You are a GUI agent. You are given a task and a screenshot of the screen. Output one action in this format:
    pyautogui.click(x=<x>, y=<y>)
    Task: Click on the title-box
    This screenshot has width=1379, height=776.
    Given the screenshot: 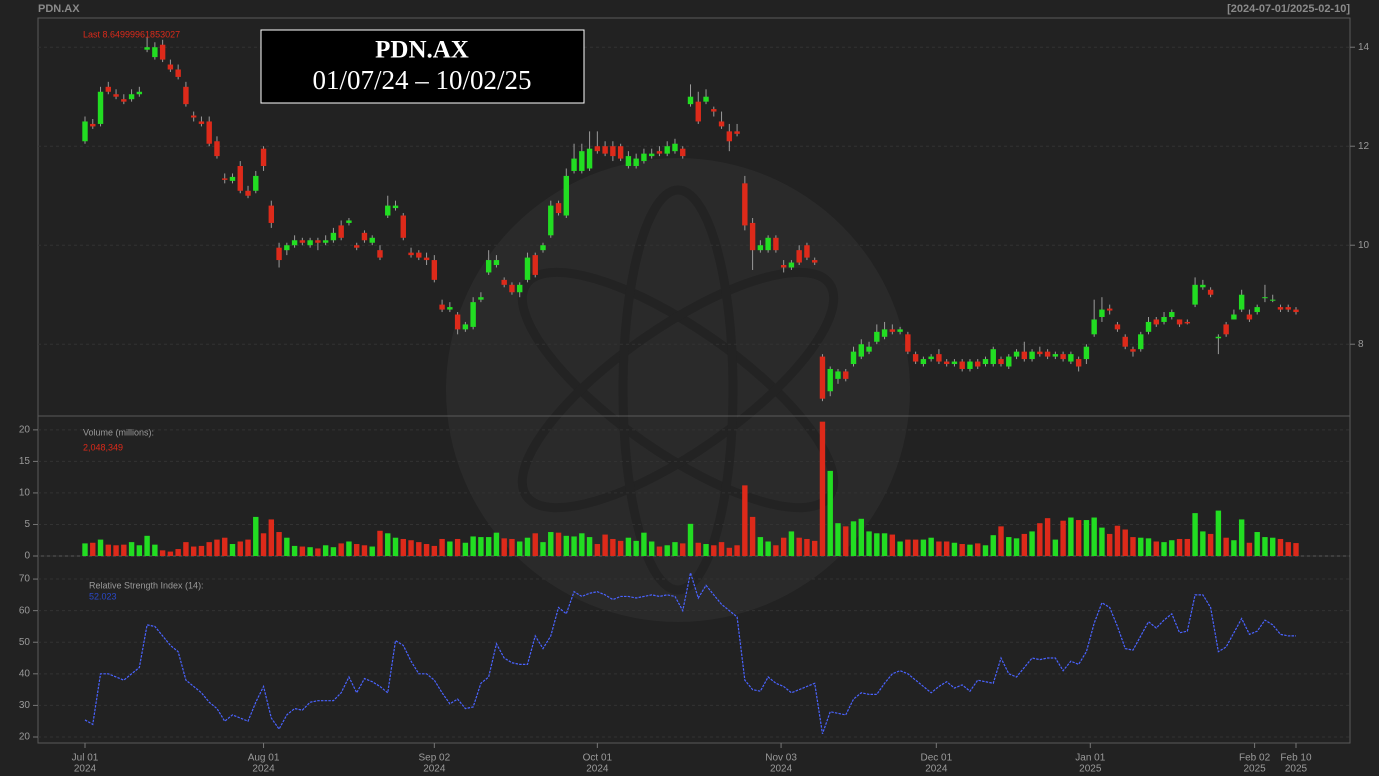 What is the action you would take?
    pyautogui.click(x=422, y=66)
    